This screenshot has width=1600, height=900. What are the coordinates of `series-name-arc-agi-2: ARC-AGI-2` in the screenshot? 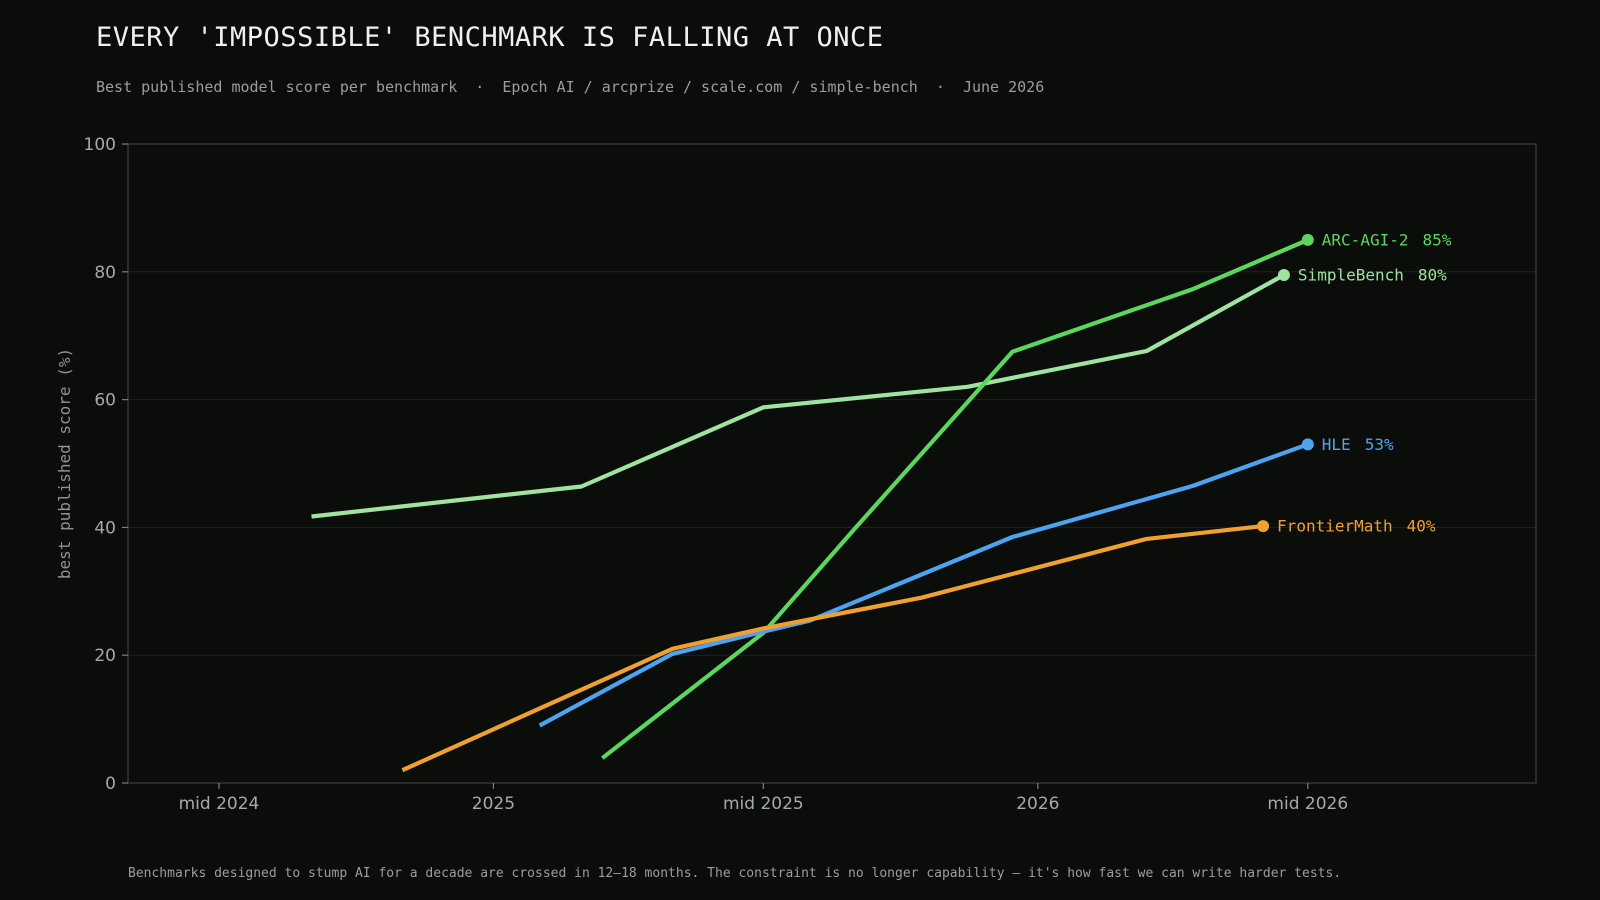 It's located at (1365, 239).